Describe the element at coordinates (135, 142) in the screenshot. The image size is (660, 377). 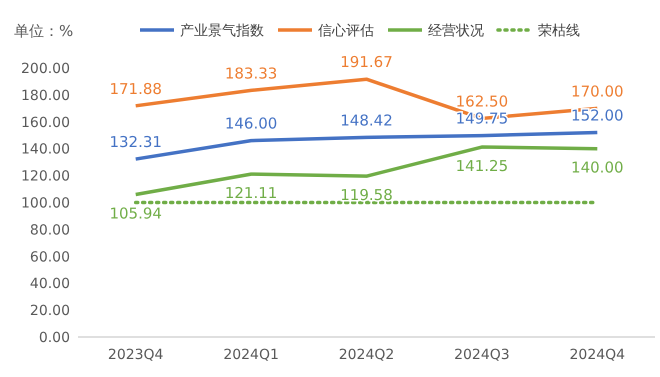
I see `data-label: 132.31` at that location.